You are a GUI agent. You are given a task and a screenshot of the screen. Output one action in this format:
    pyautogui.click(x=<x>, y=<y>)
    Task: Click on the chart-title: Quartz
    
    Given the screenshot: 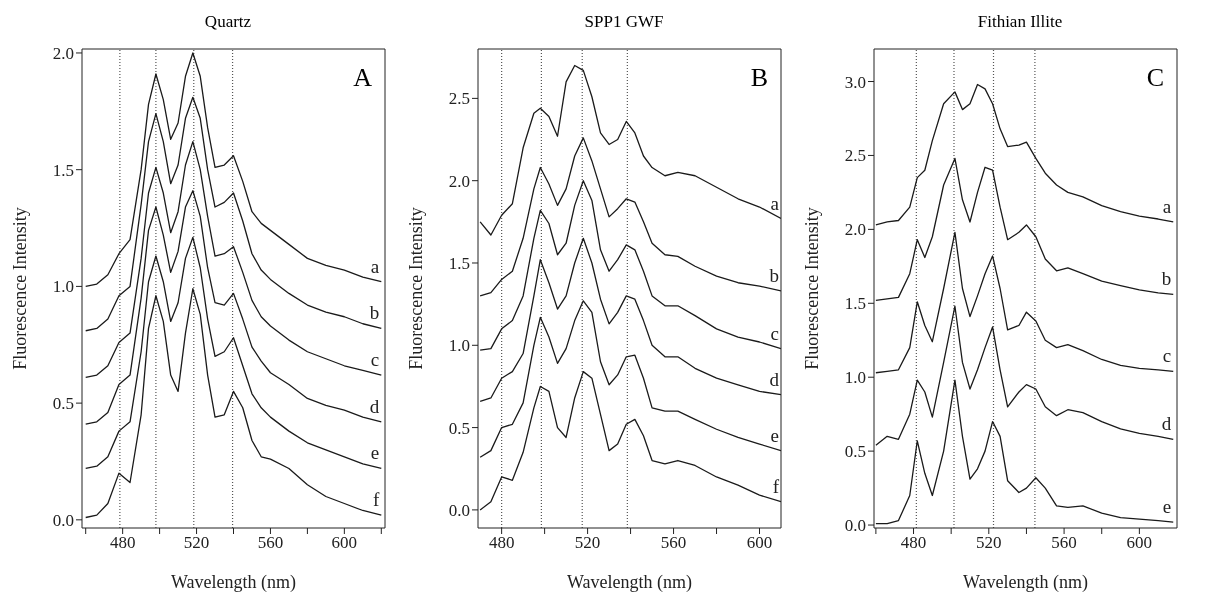 What is the action you would take?
    pyautogui.click(x=228, y=22)
    